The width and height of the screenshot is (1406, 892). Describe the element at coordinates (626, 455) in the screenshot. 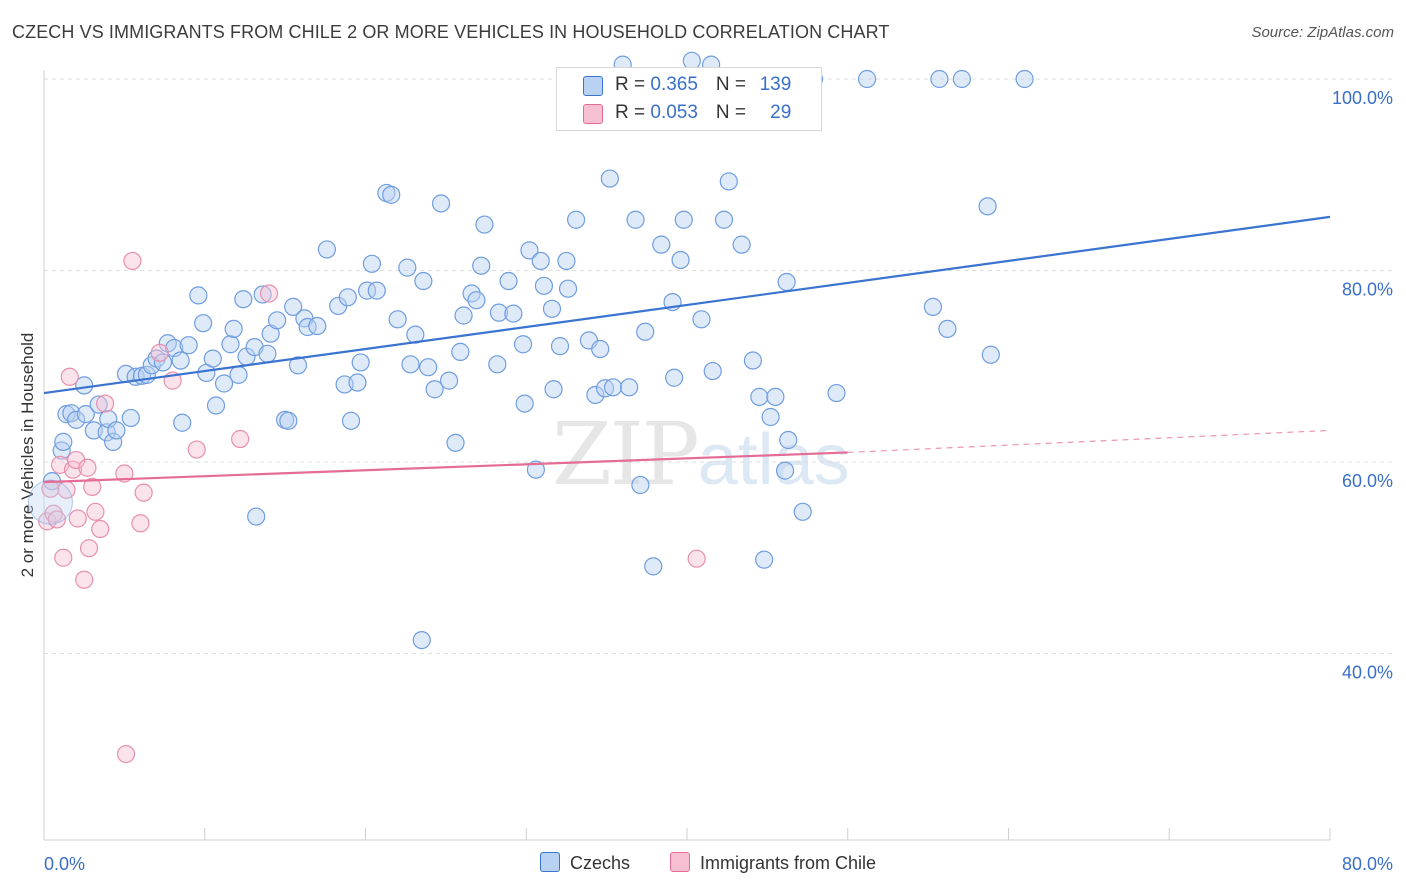

I see `watermark-zip: ZIP` at that location.